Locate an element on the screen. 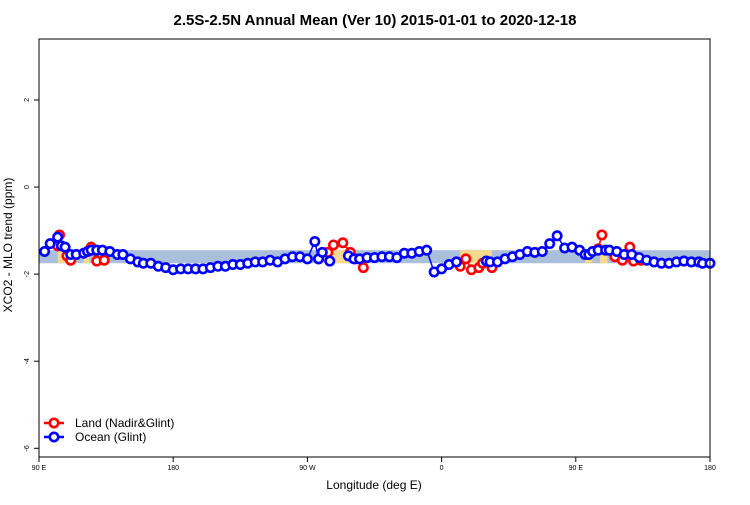 The height and width of the screenshot is (505, 750). legend-label: Ocean (Glint) is located at coordinates (110, 437).